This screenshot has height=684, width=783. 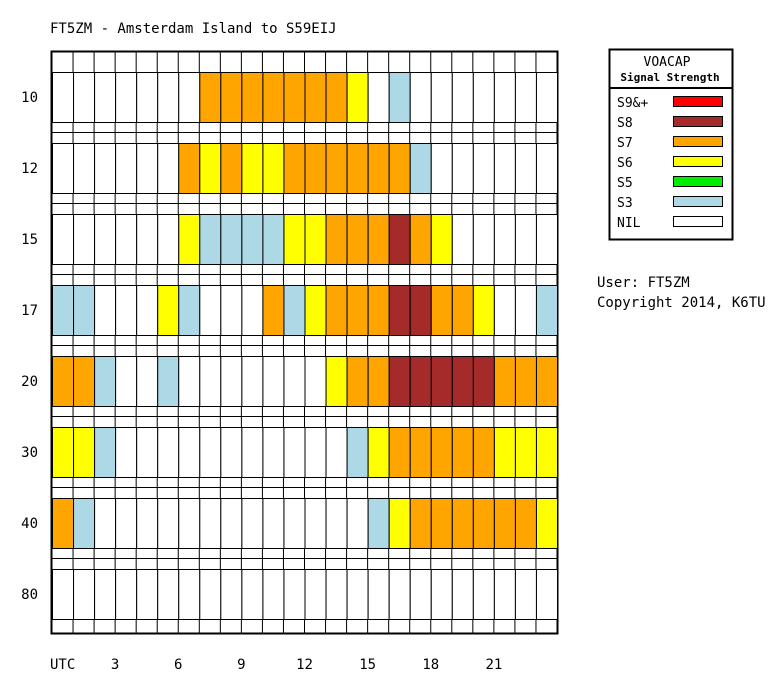 What do you see at coordinates (29, 595) in the screenshot?
I see `band-label: 80` at bounding box center [29, 595].